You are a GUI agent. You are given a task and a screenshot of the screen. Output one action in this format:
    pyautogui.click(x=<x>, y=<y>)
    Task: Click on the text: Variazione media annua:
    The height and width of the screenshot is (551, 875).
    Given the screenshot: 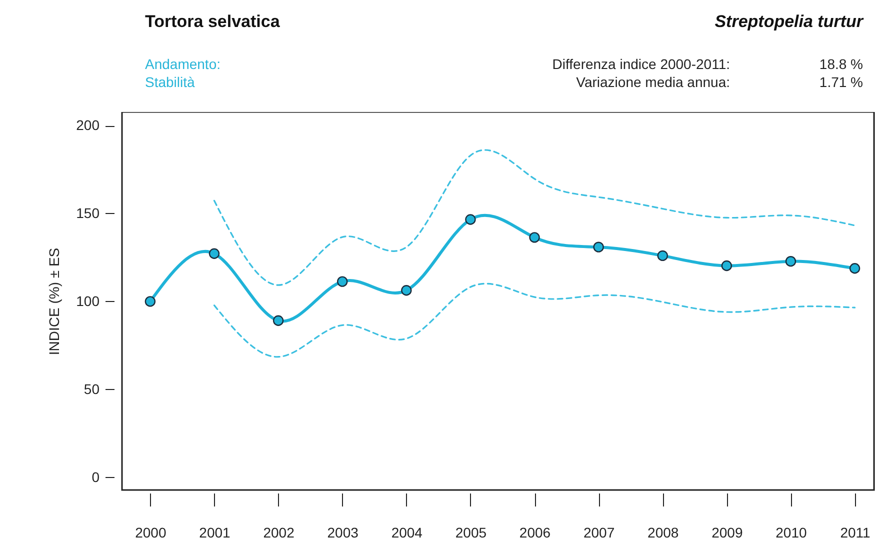 What is the action you would take?
    pyautogui.click(x=653, y=82)
    